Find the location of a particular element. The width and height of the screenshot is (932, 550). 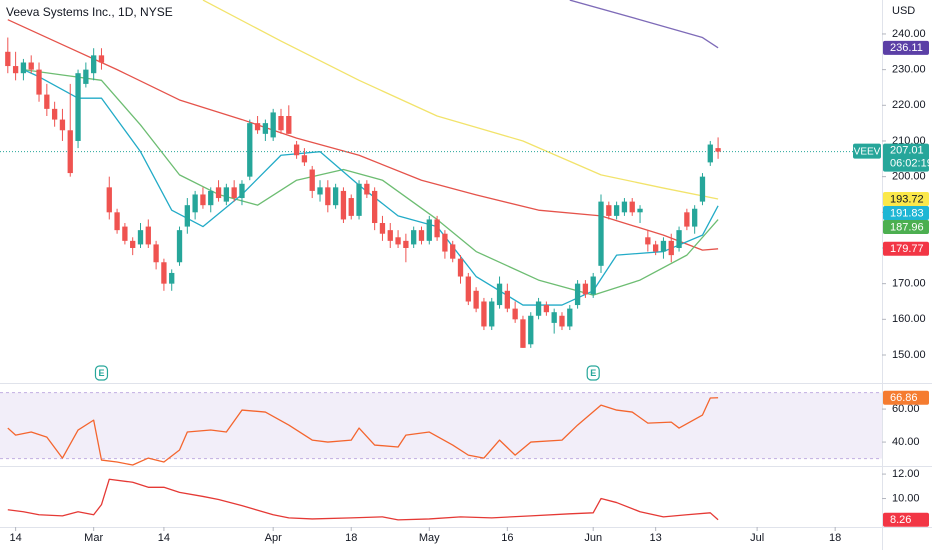

y-tick-label: 230.00 is located at coordinates (909, 70).